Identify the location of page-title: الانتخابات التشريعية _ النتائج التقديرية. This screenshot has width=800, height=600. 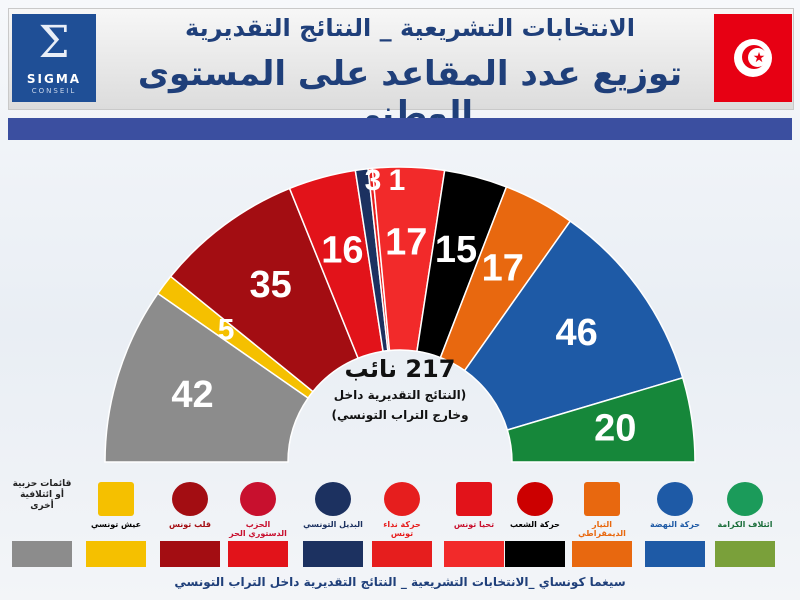
(410, 28).